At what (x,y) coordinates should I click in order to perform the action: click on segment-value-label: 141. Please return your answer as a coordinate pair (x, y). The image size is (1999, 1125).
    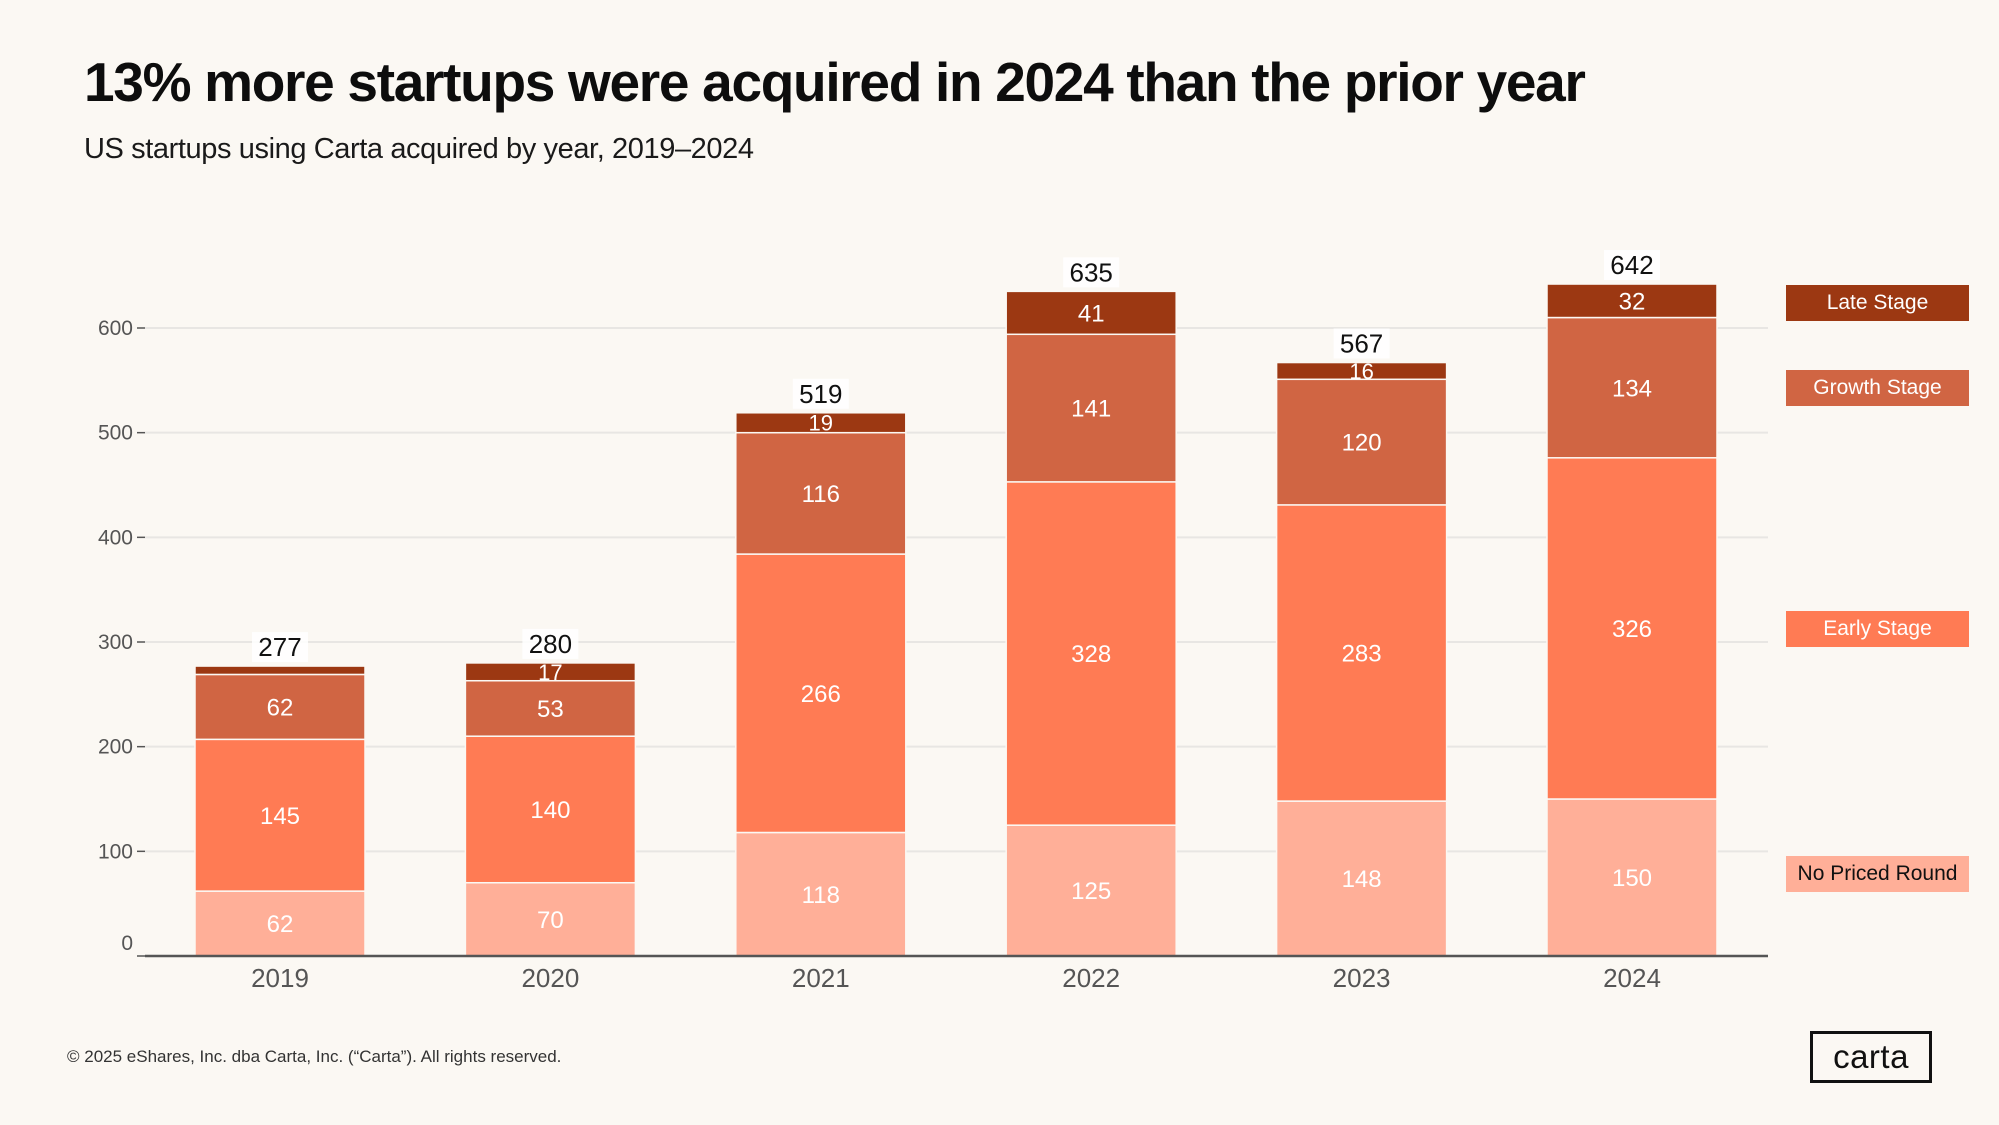
    Looking at the image, I should click on (1091, 409).